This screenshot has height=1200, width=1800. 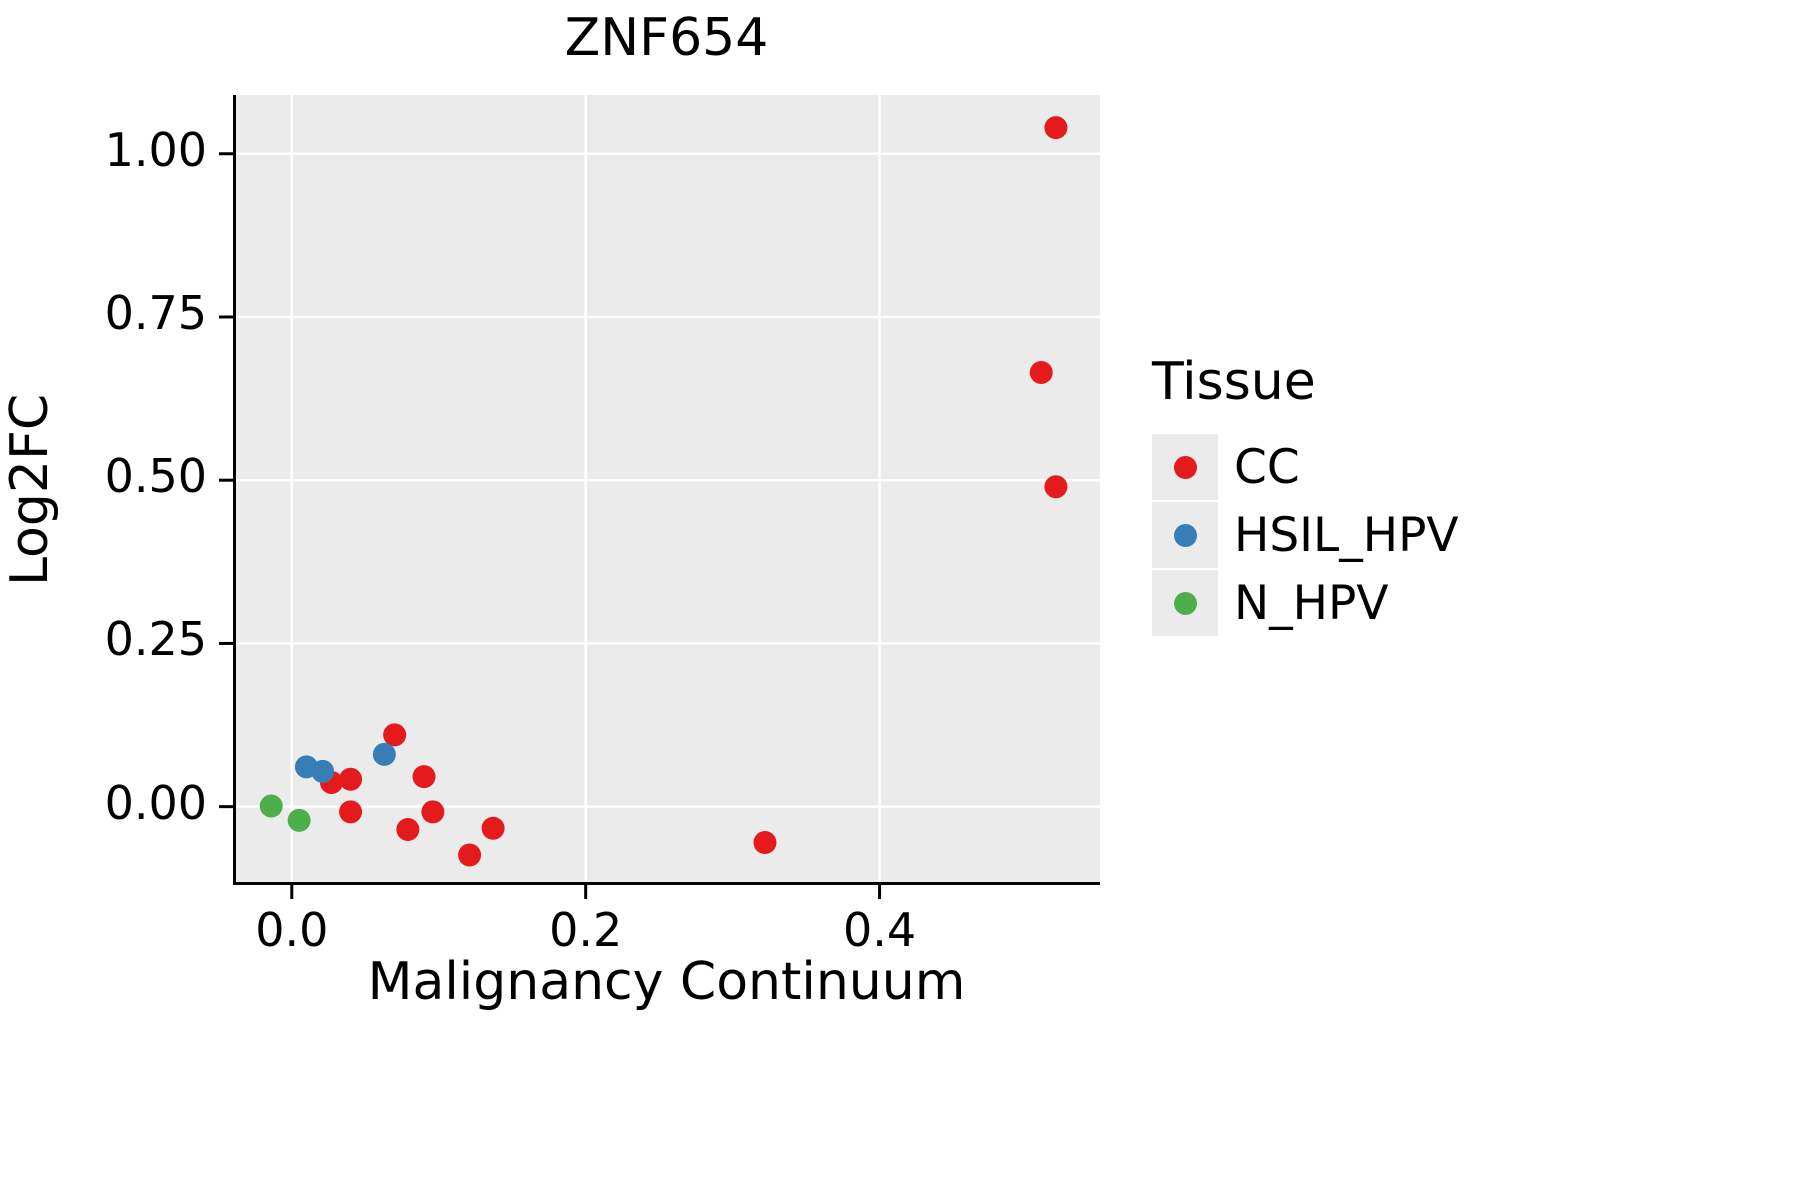 What do you see at coordinates (1311, 603) in the screenshot?
I see `legend-label-n-hpv: N_HPV` at bounding box center [1311, 603].